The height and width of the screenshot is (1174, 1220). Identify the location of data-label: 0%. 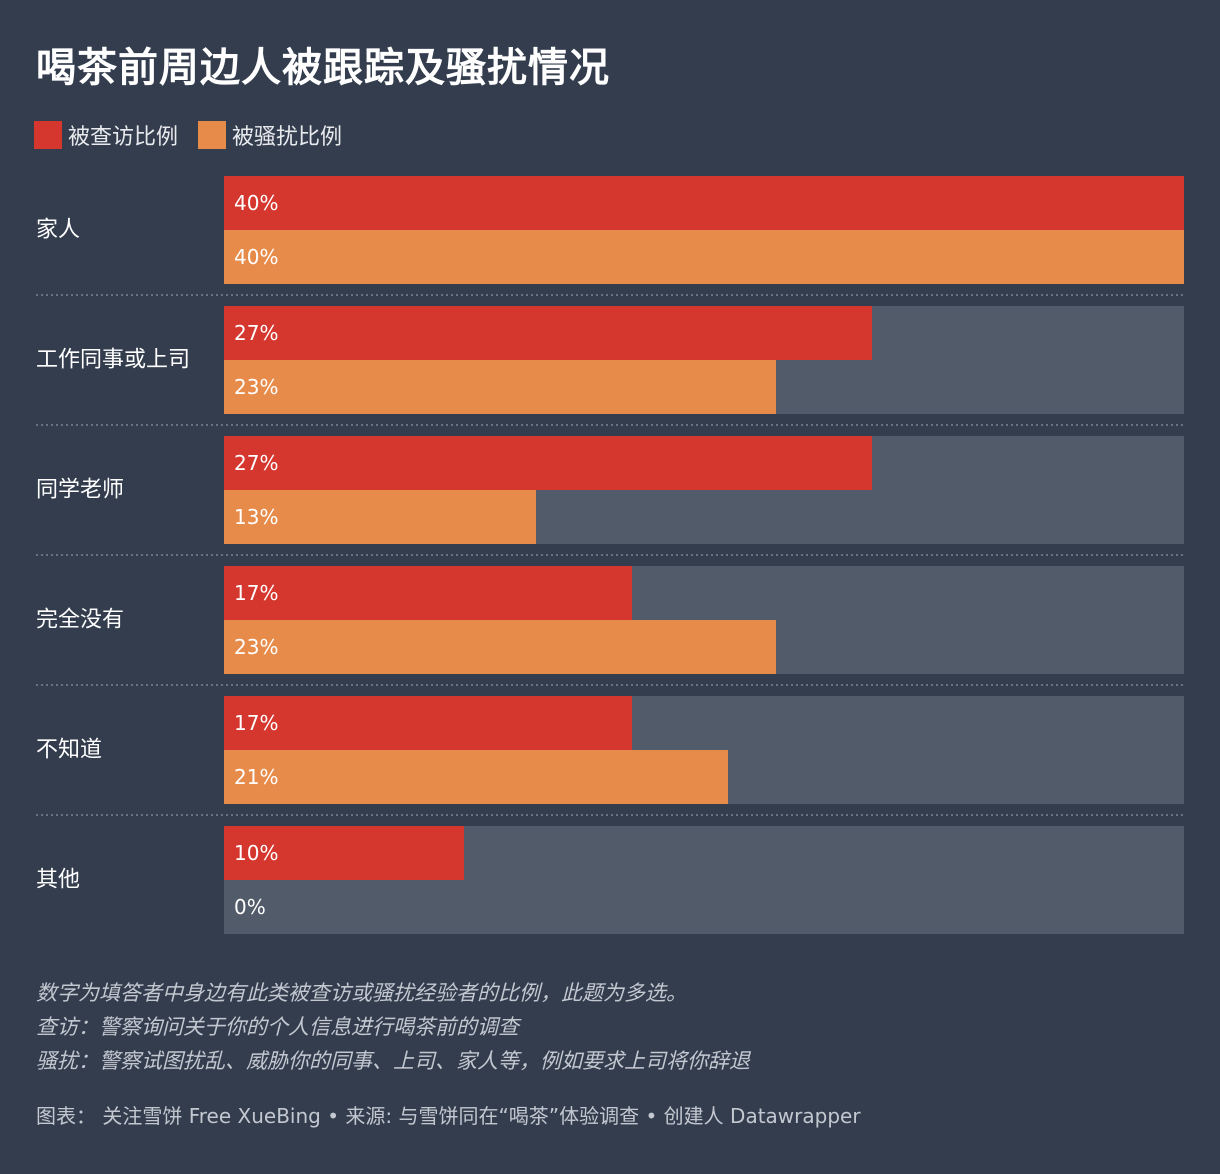
(250, 907).